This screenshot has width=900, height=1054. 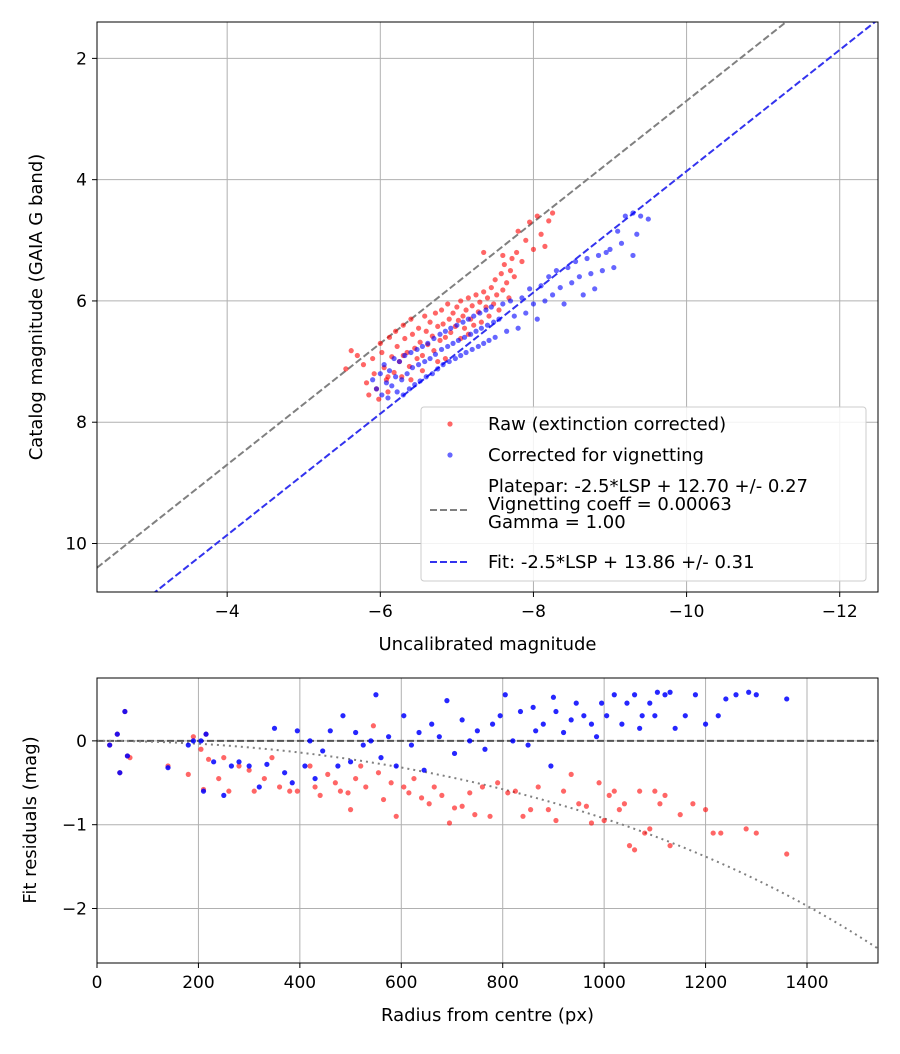 I want to click on top-x-tick-label: −8, so click(x=533, y=612).